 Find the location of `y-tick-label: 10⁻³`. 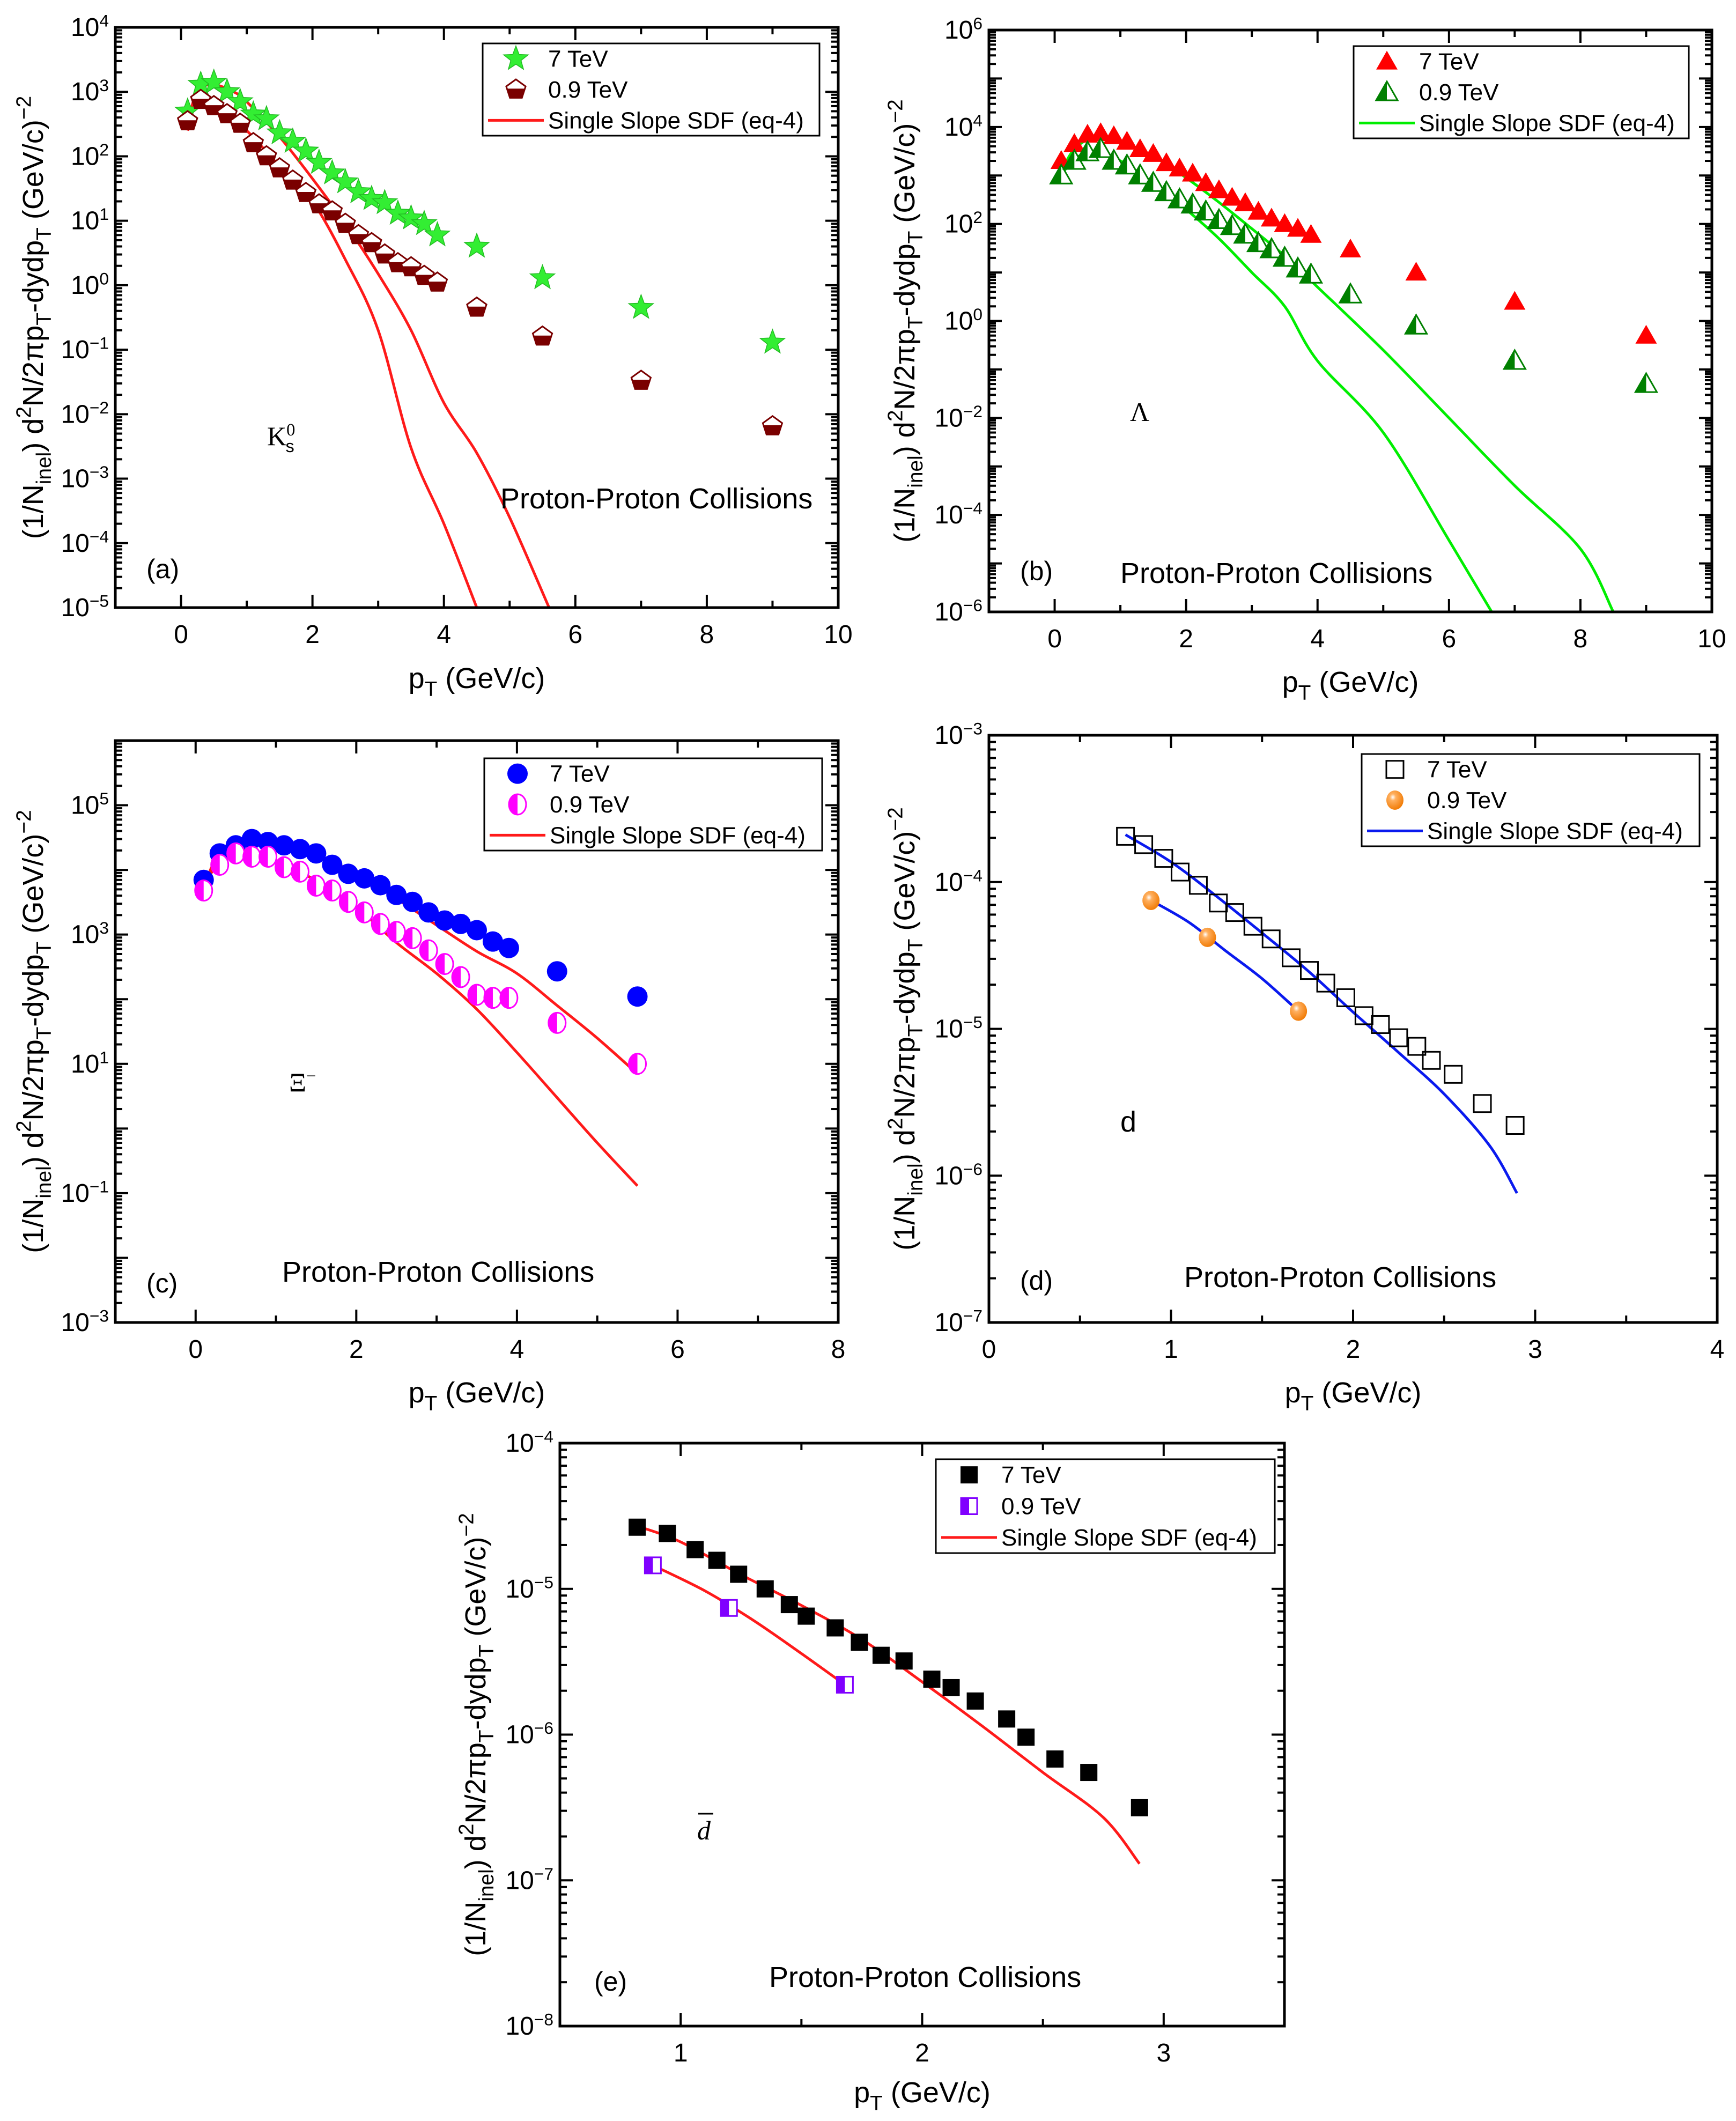

y-tick-label: 10⁻³ is located at coordinates (85, 1321).